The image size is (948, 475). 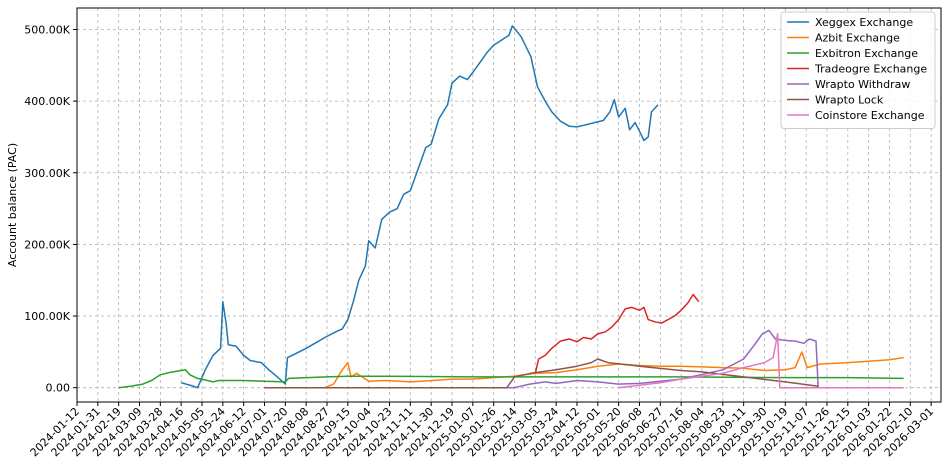 What do you see at coordinates (857, 38) in the screenshot?
I see `legend-label: Azbit Exchange` at bounding box center [857, 38].